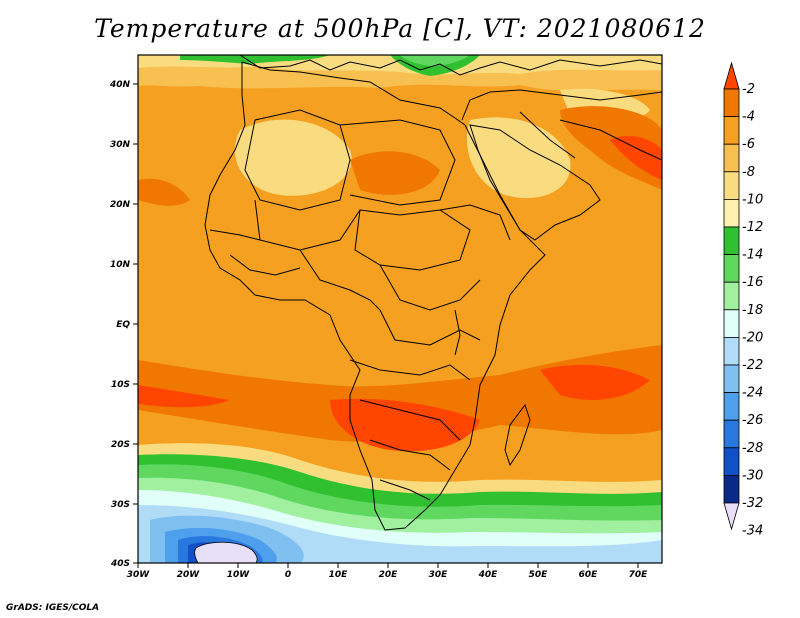 This screenshot has height=618, width=800. I want to click on lat-tick-label: 30N, so click(120, 145).